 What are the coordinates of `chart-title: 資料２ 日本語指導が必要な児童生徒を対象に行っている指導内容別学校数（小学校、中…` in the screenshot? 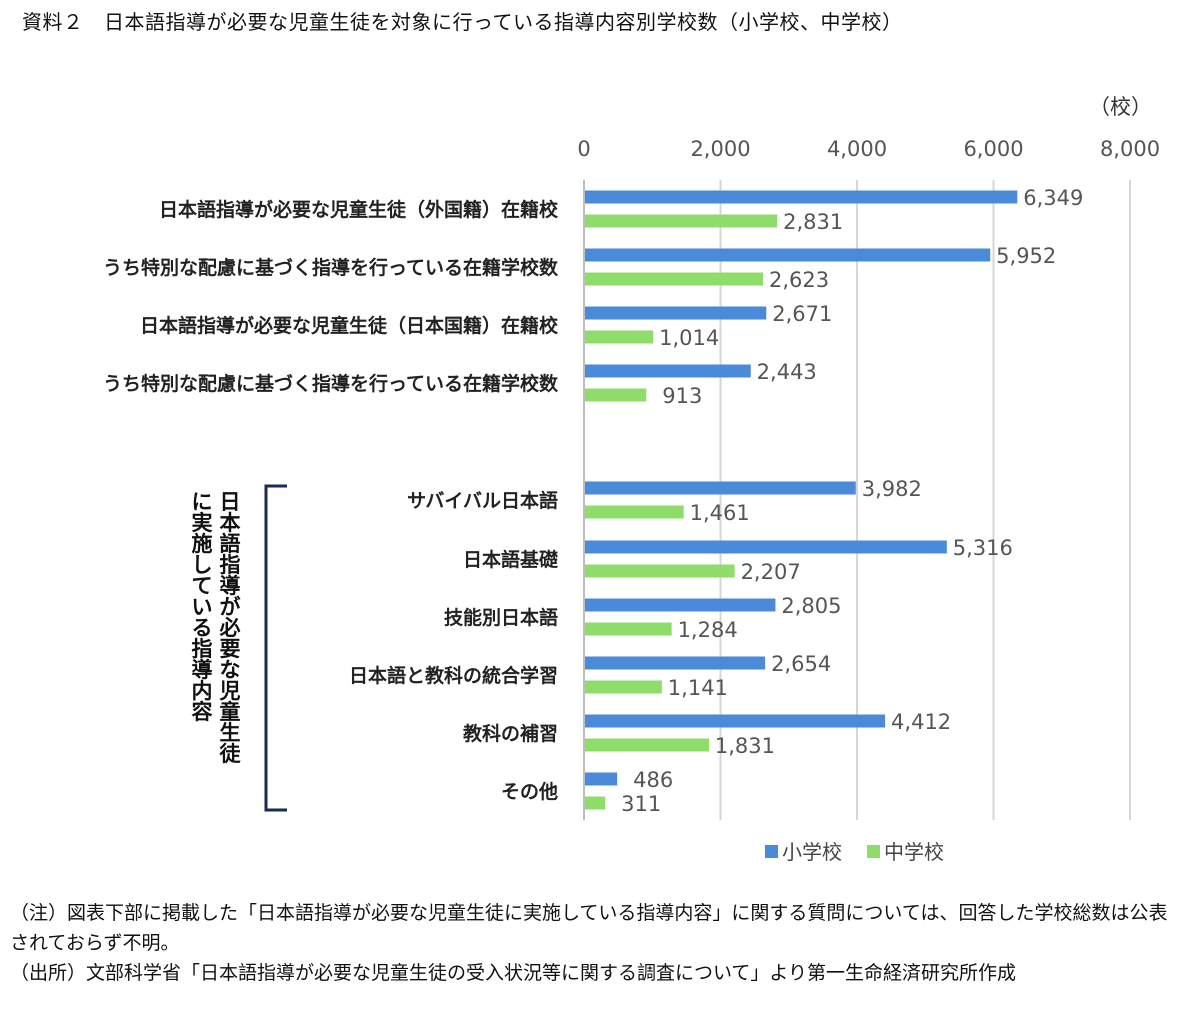 It's located at (462, 22).